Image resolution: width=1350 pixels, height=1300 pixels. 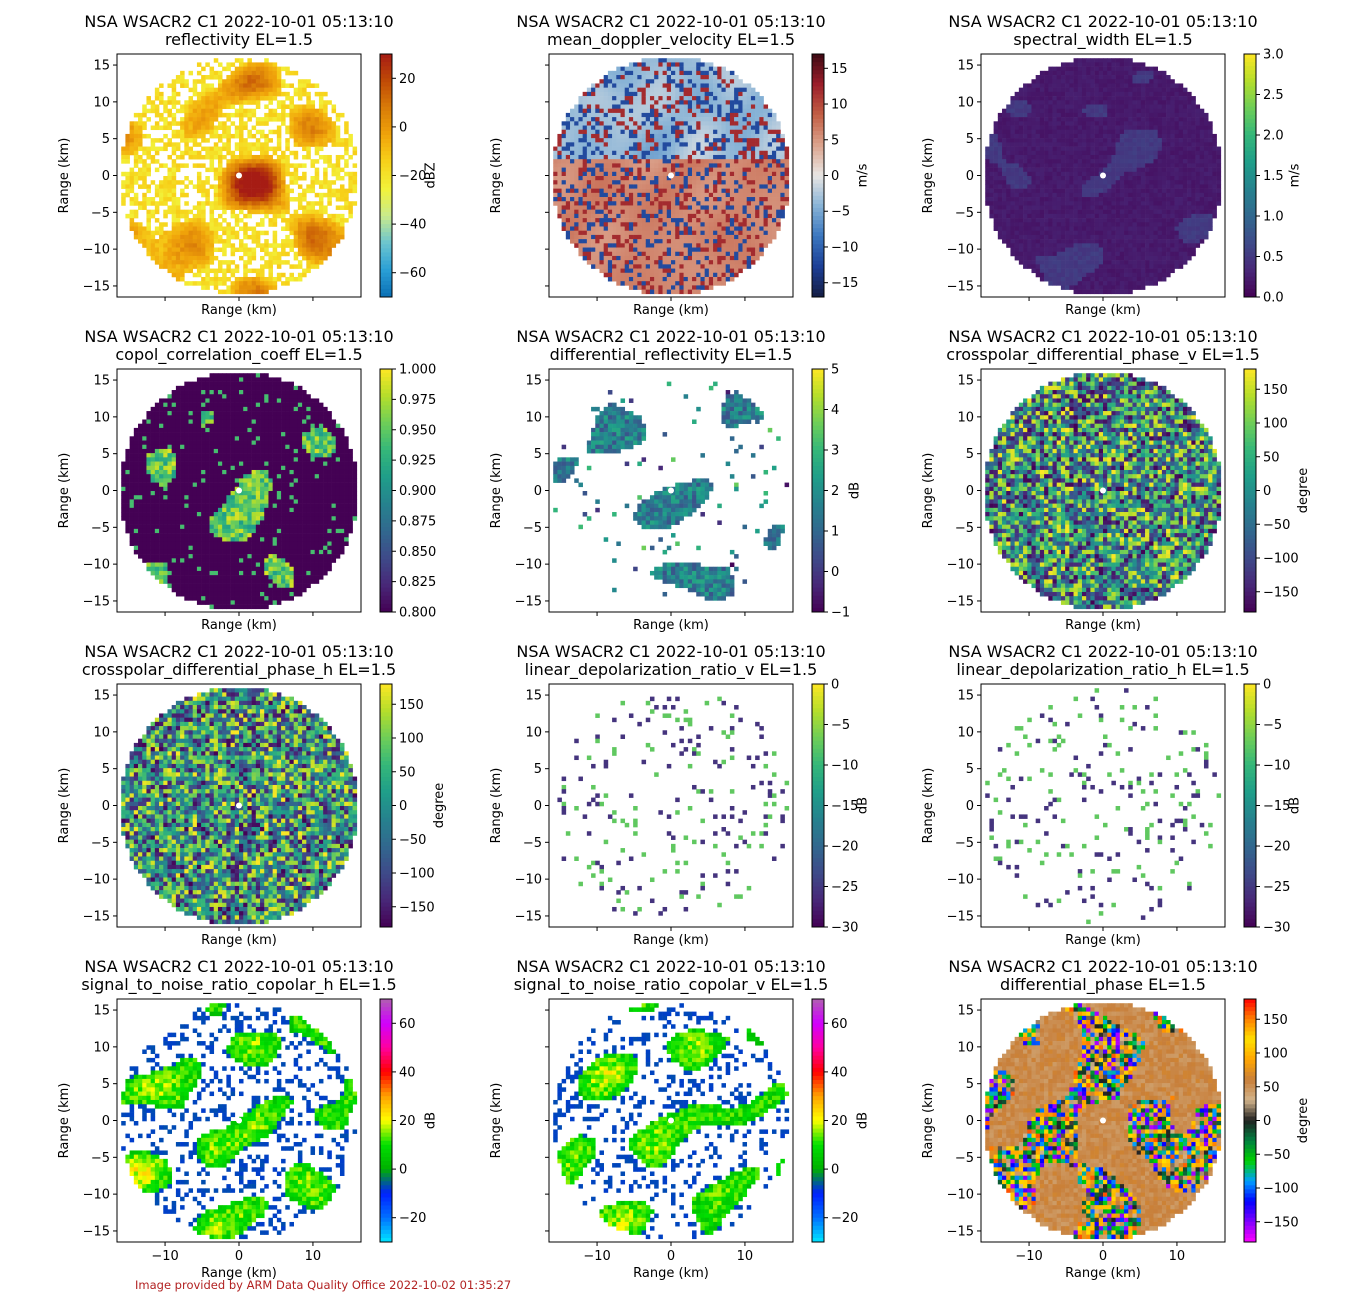 What do you see at coordinates (1102, 40) in the screenshot?
I see `panel-subtitle: spectral_width EL=1.5` at bounding box center [1102, 40].